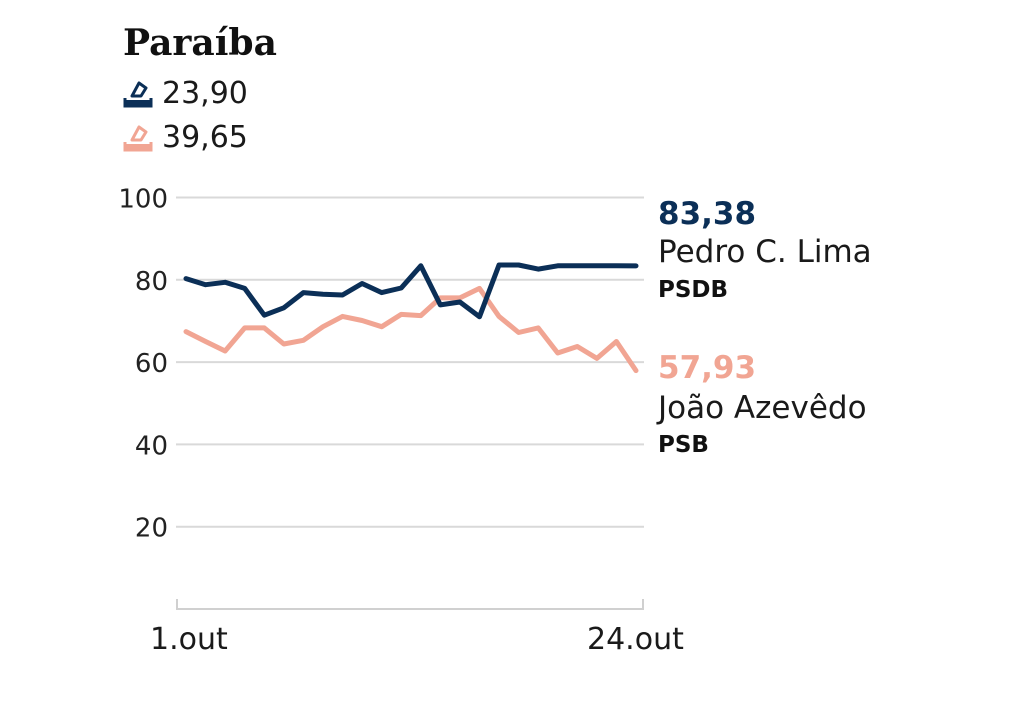  I want to click on series-line-joao, so click(411, 329).